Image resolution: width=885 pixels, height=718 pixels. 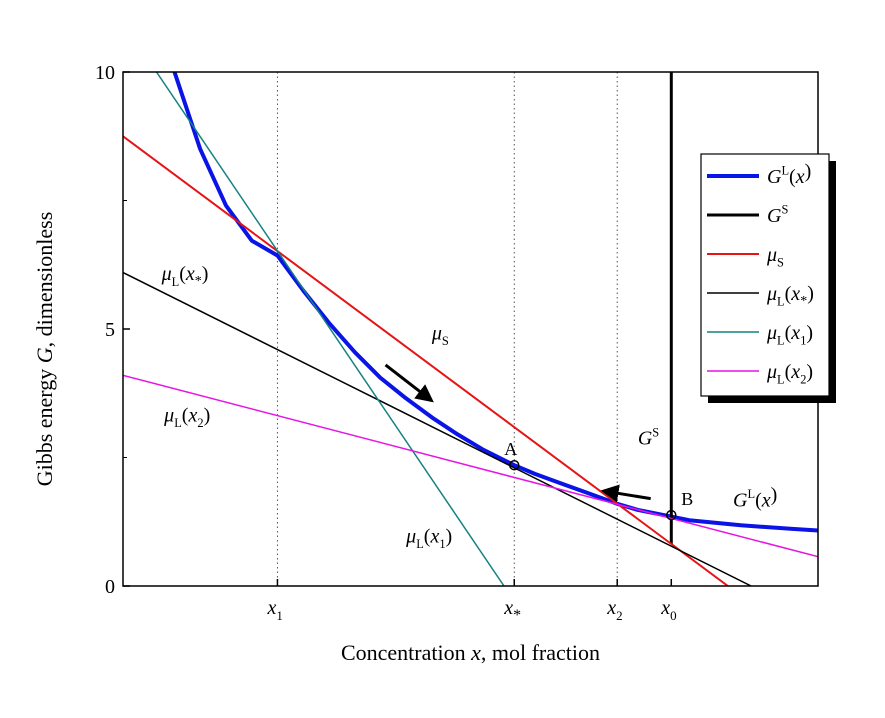 I want to click on x-tick-label-0: x1, so click(x=274, y=610).